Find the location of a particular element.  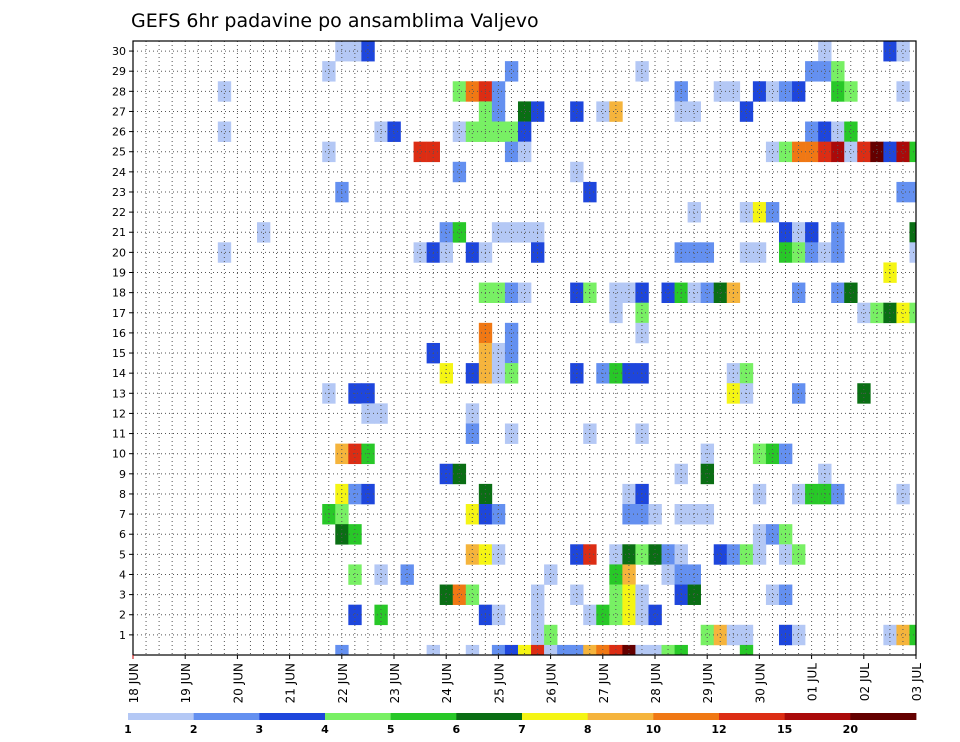

y-tick-label: 17 is located at coordinates (119, 313).